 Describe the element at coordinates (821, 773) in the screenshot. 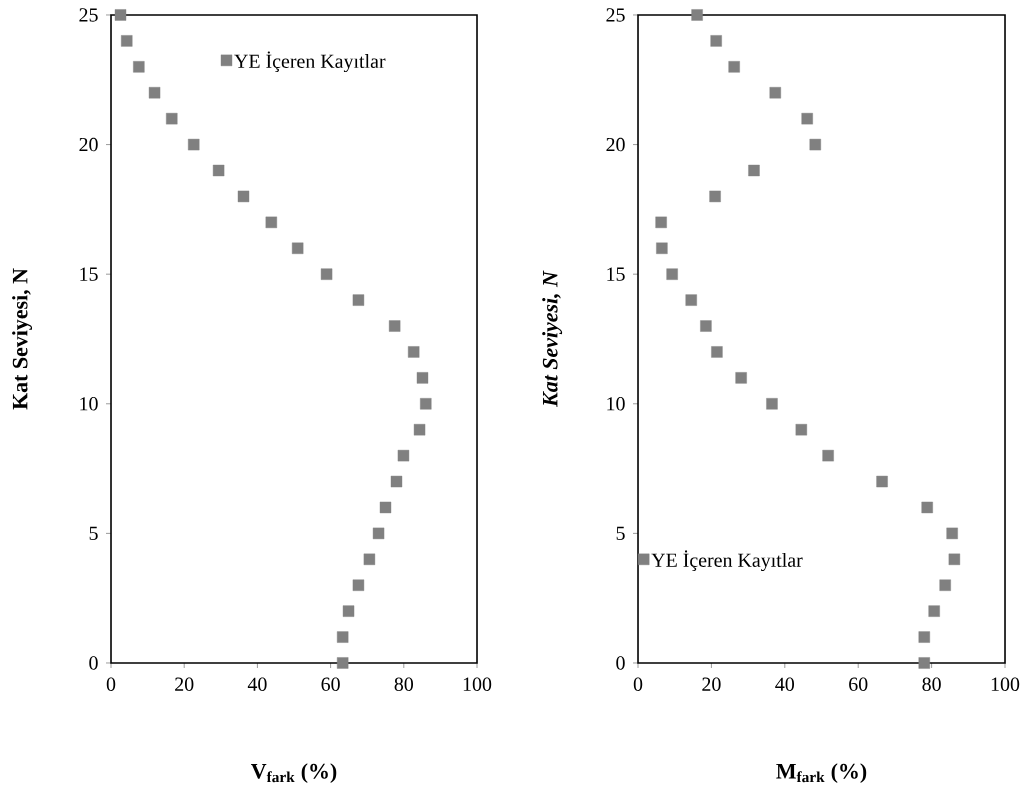

I see `x-axis-title: M$_{fark}$ (%)` at that location.